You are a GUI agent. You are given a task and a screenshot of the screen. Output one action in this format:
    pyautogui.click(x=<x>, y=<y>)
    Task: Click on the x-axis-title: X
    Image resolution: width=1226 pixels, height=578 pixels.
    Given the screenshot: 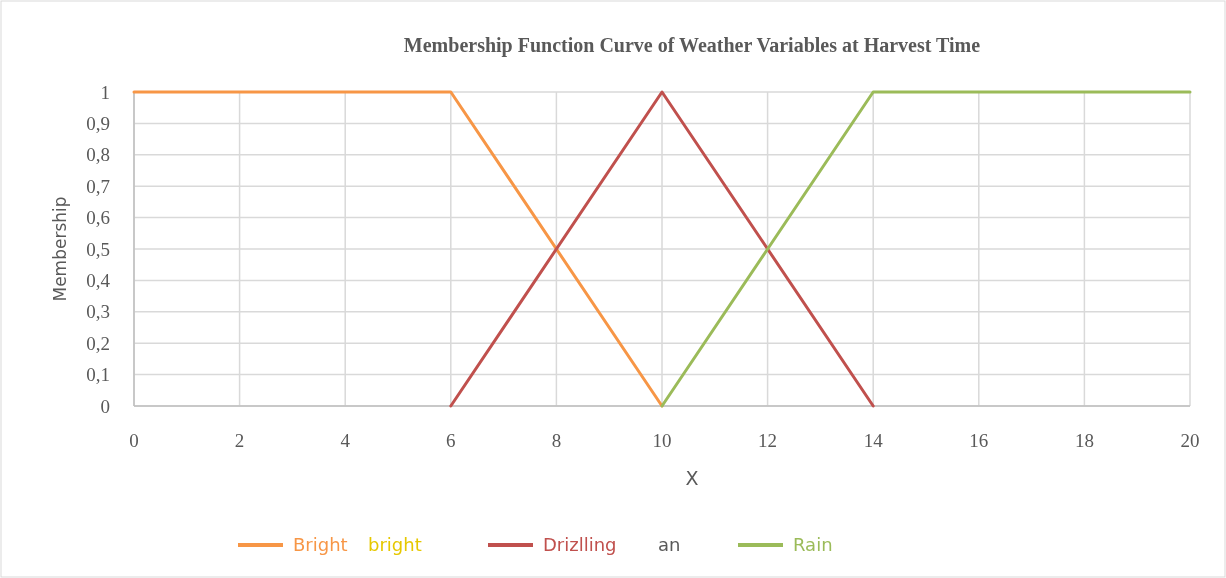 What is the action you would take?
    pyautogui.click(x=692, y=478)
    